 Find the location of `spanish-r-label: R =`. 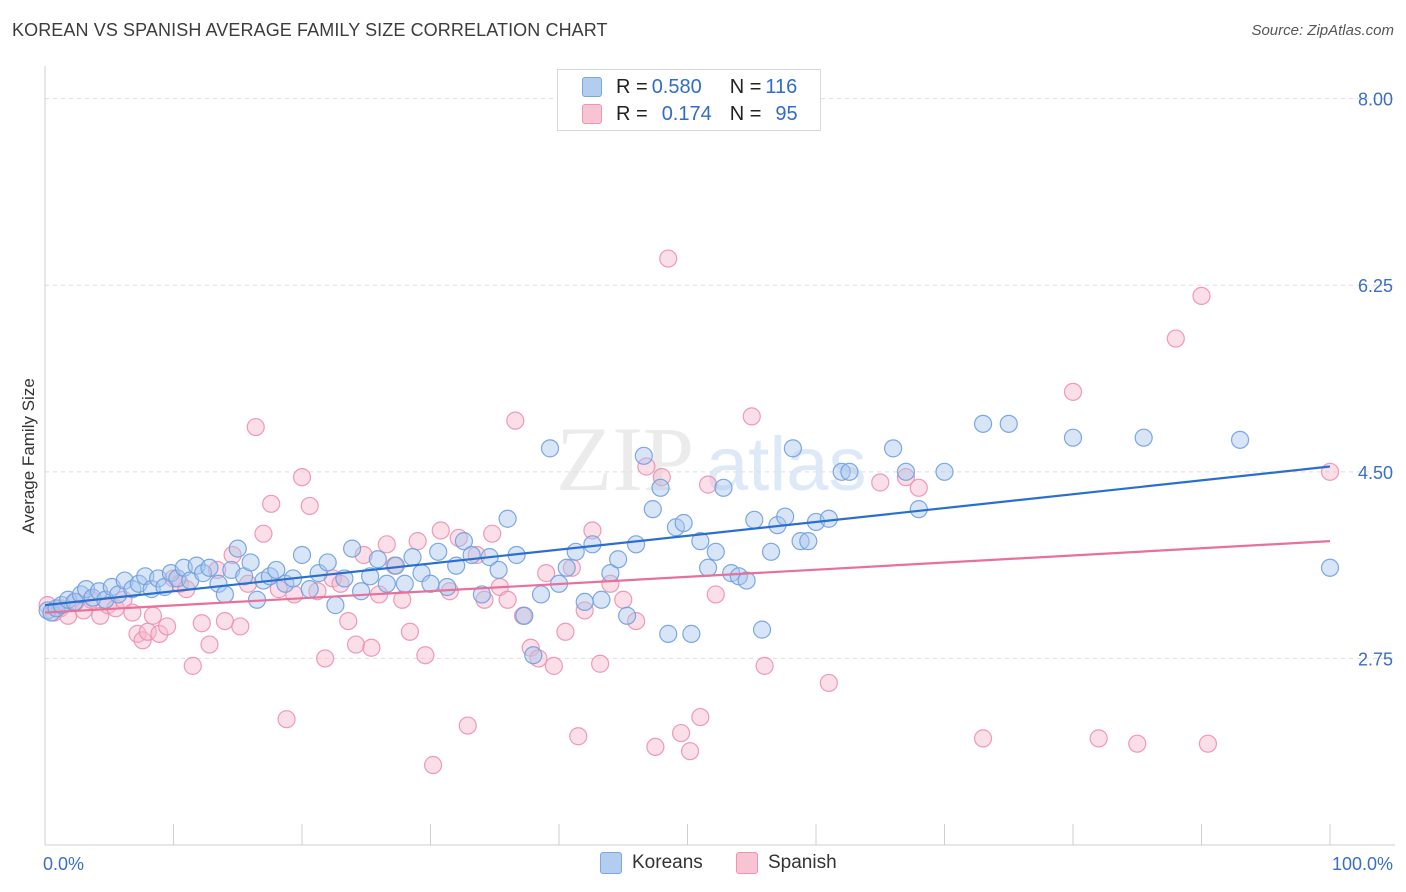

spanish-r-label: R = is located at coordinates (632, 113).